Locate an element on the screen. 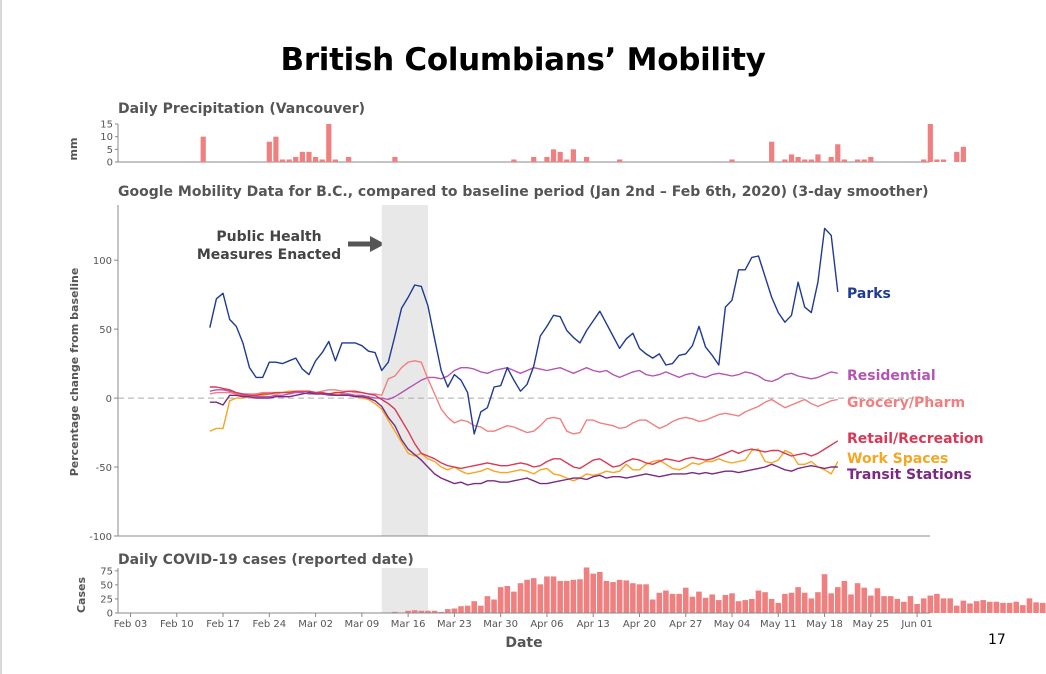 The image size is (1046, 674). precip-y-tick-label: 10 is located at coordinates (106, 137).